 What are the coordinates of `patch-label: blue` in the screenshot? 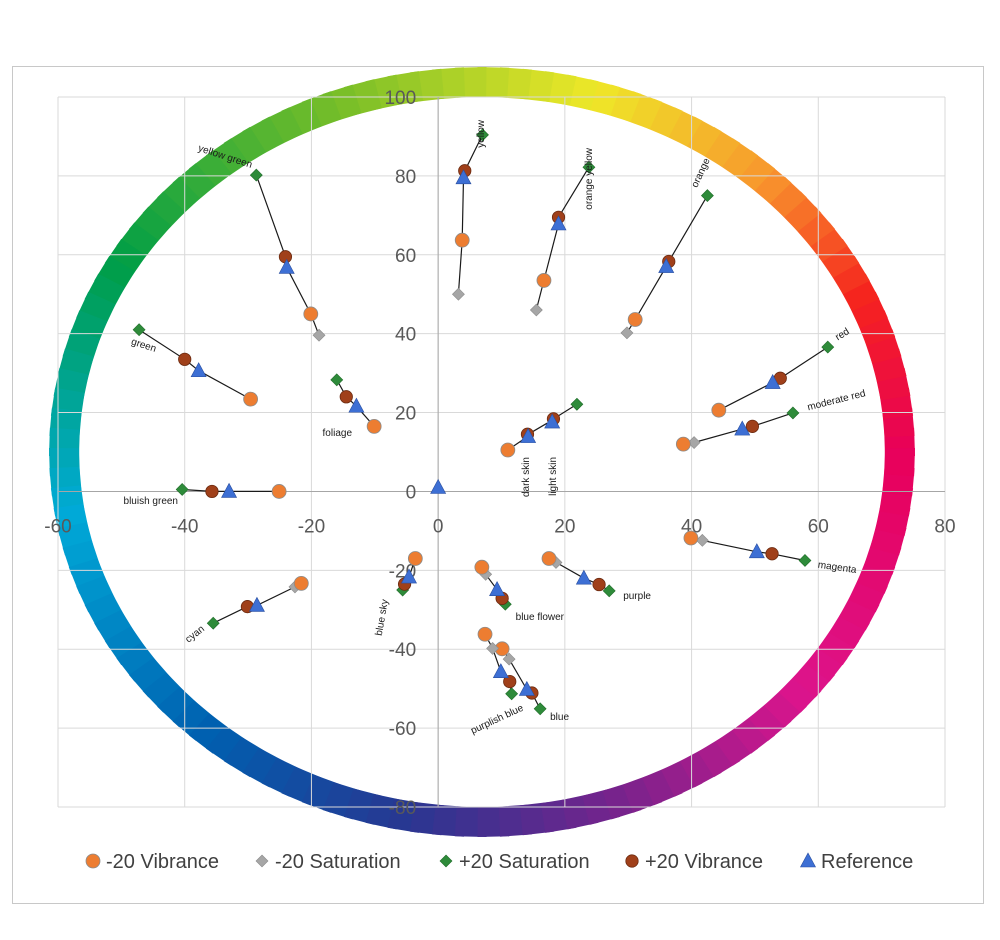 It's located at (559, 717).